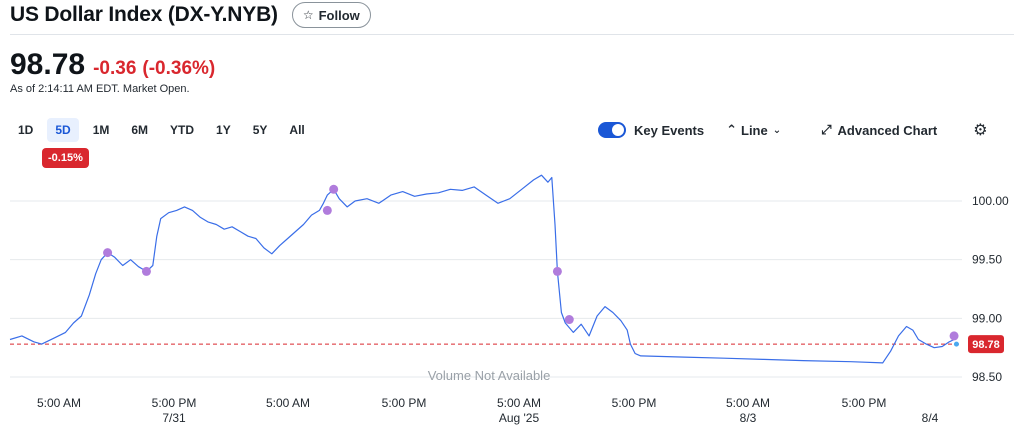 This screenshot has height=429, width=1024. What do you see at coordinates (777, 130) in the screenshot?
I see `chevron-down-icon: ⌄` at bounding box center [777, 130].